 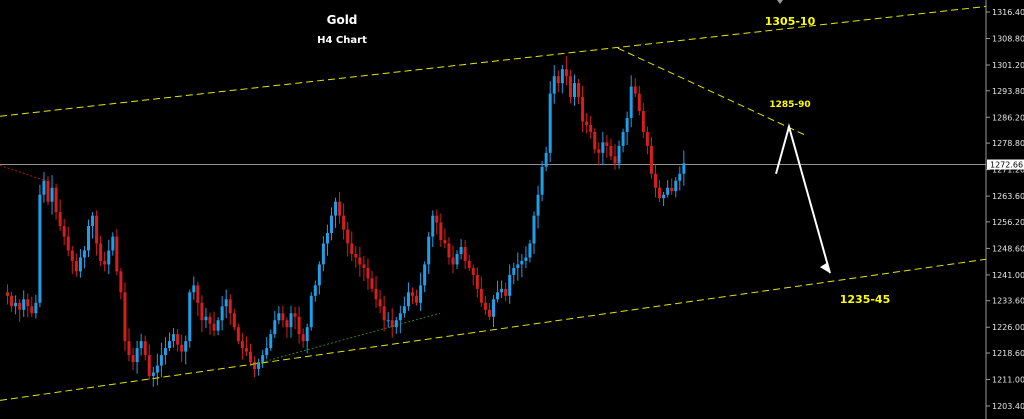 I want to click on price-tick-label: 1278.80, so click(x=1008, y=143).